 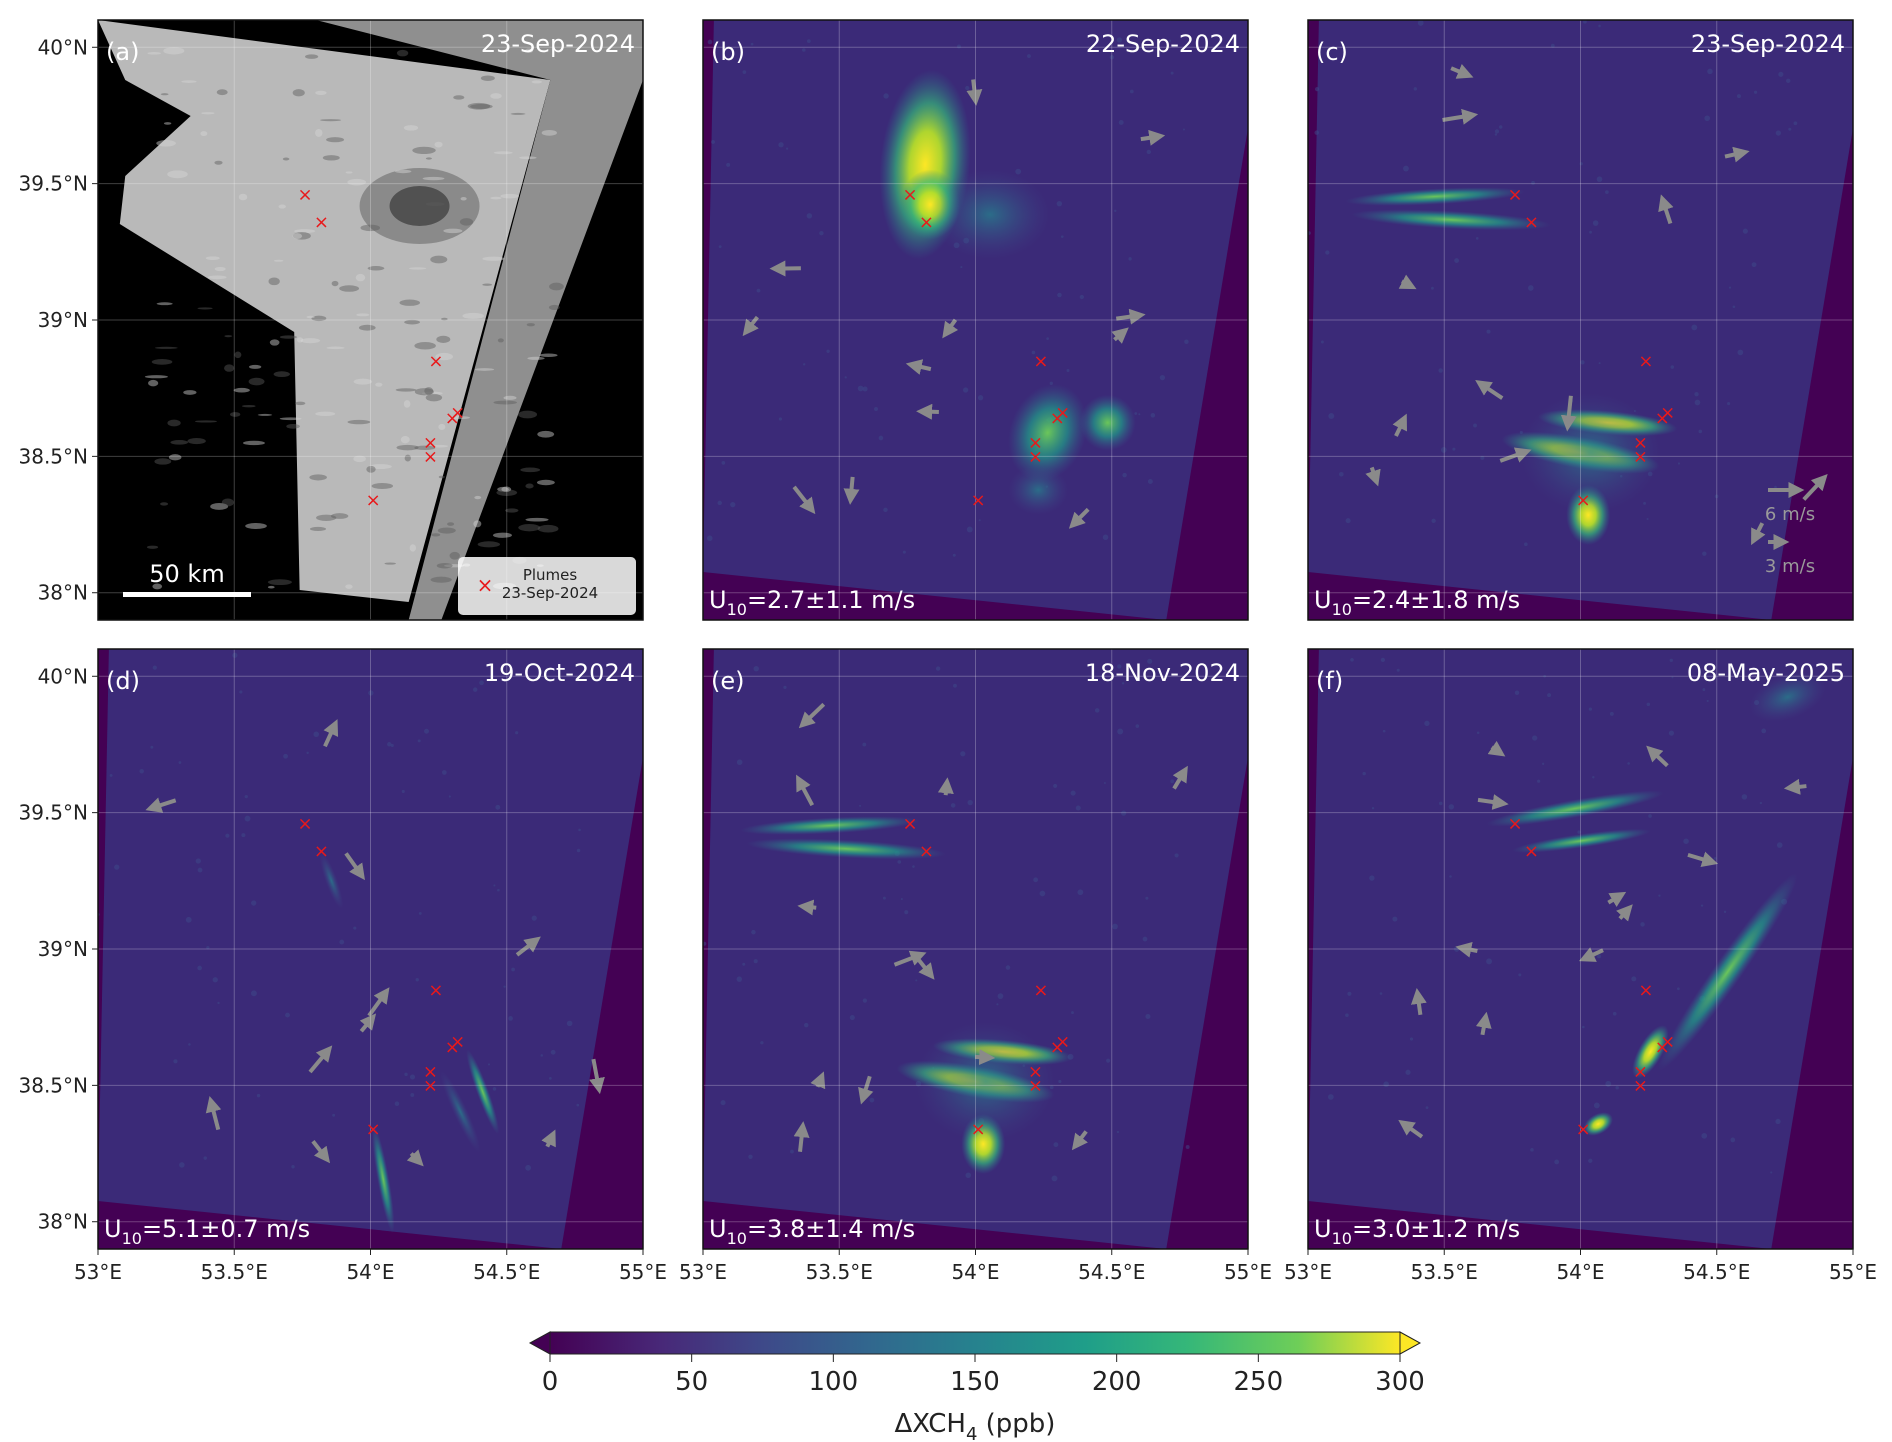 I want to click on colorbar-extend-min, so click(x=539, y=1343).